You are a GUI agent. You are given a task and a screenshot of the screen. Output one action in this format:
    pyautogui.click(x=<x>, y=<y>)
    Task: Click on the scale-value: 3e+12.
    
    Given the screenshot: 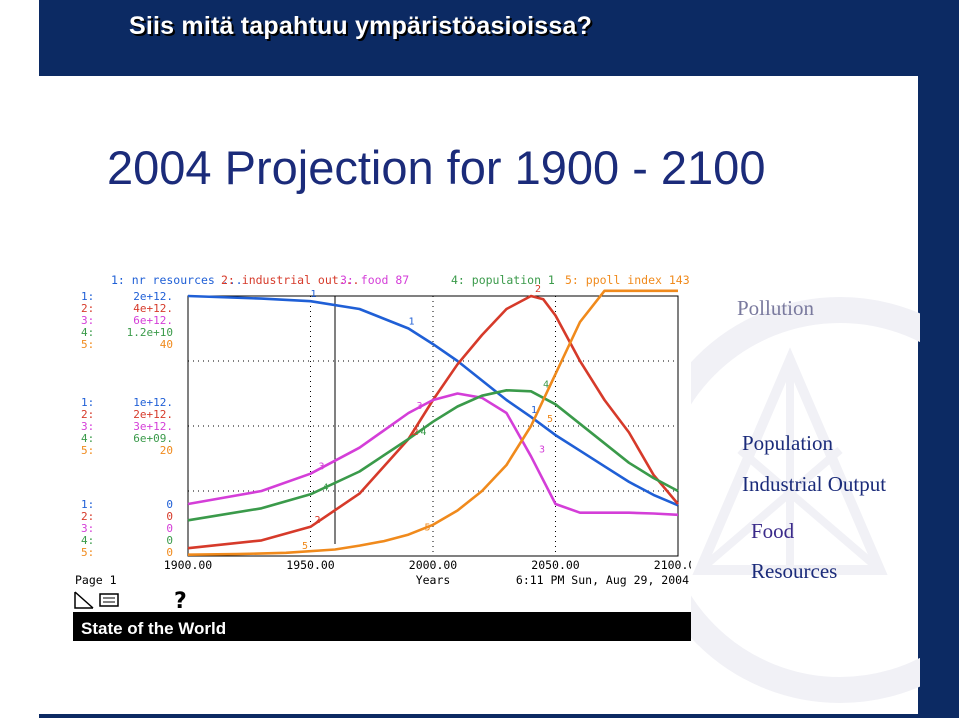 What is the action you would take?
    pyautogui.click(x=153, y=426)
    